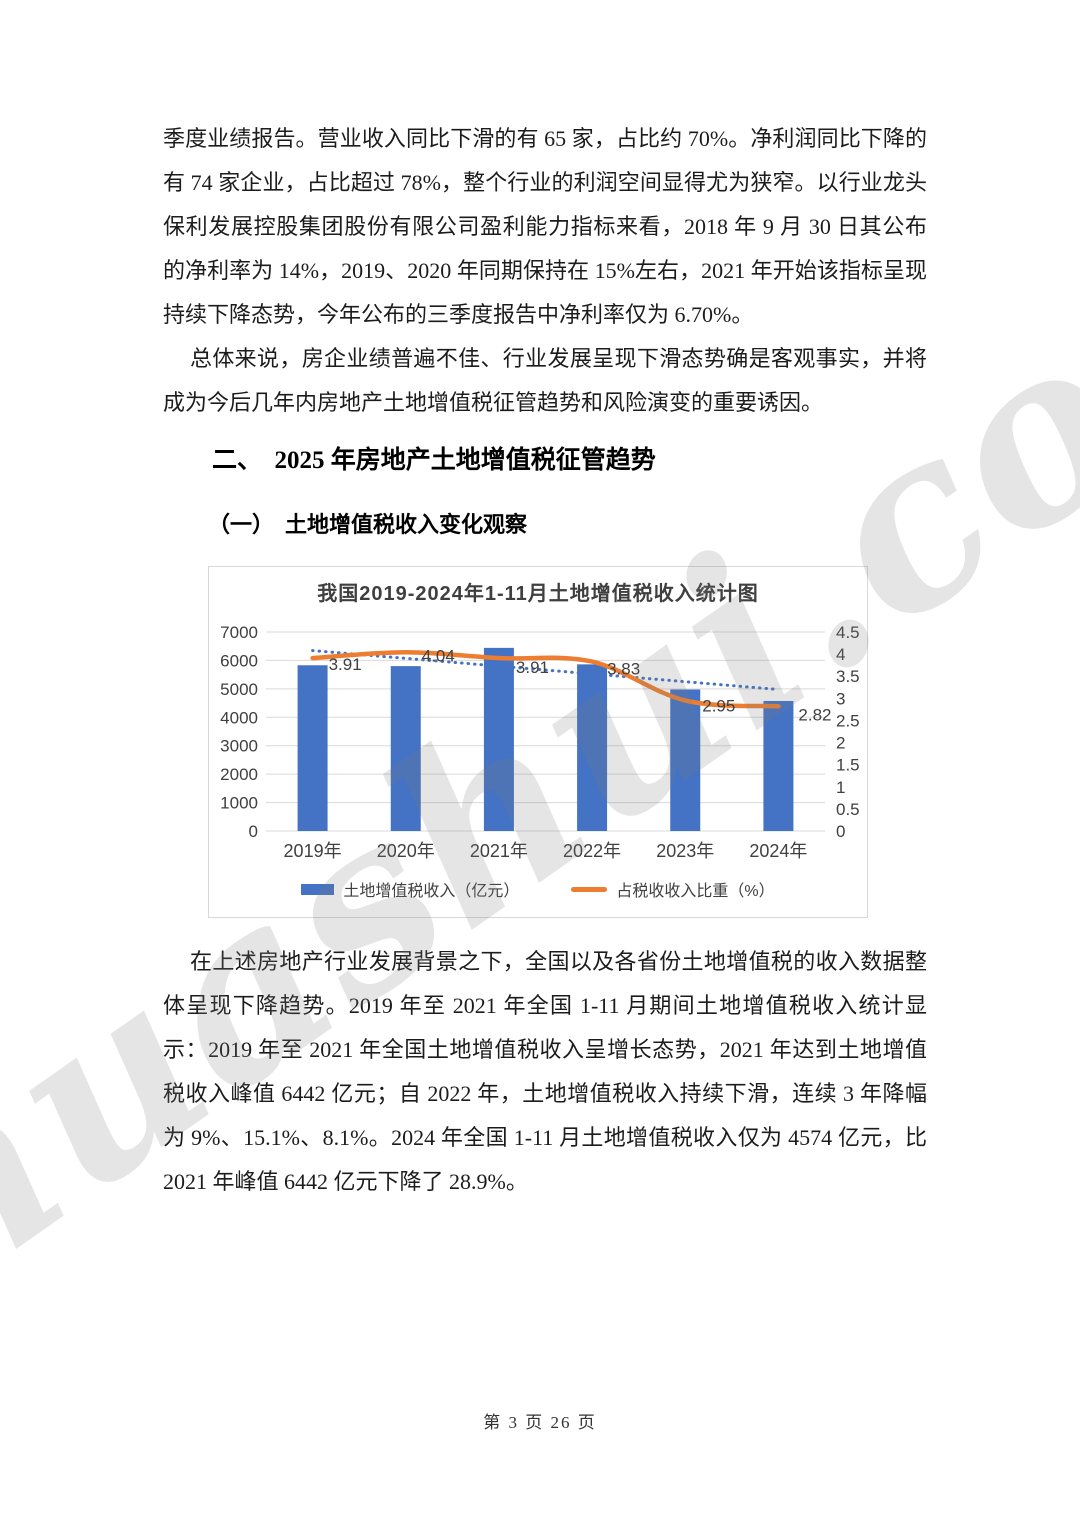  What do you see at coordinates (239, 660) in the screenshot?
I see `left-axis-tick: 6000` at bounding box center [239, 660].